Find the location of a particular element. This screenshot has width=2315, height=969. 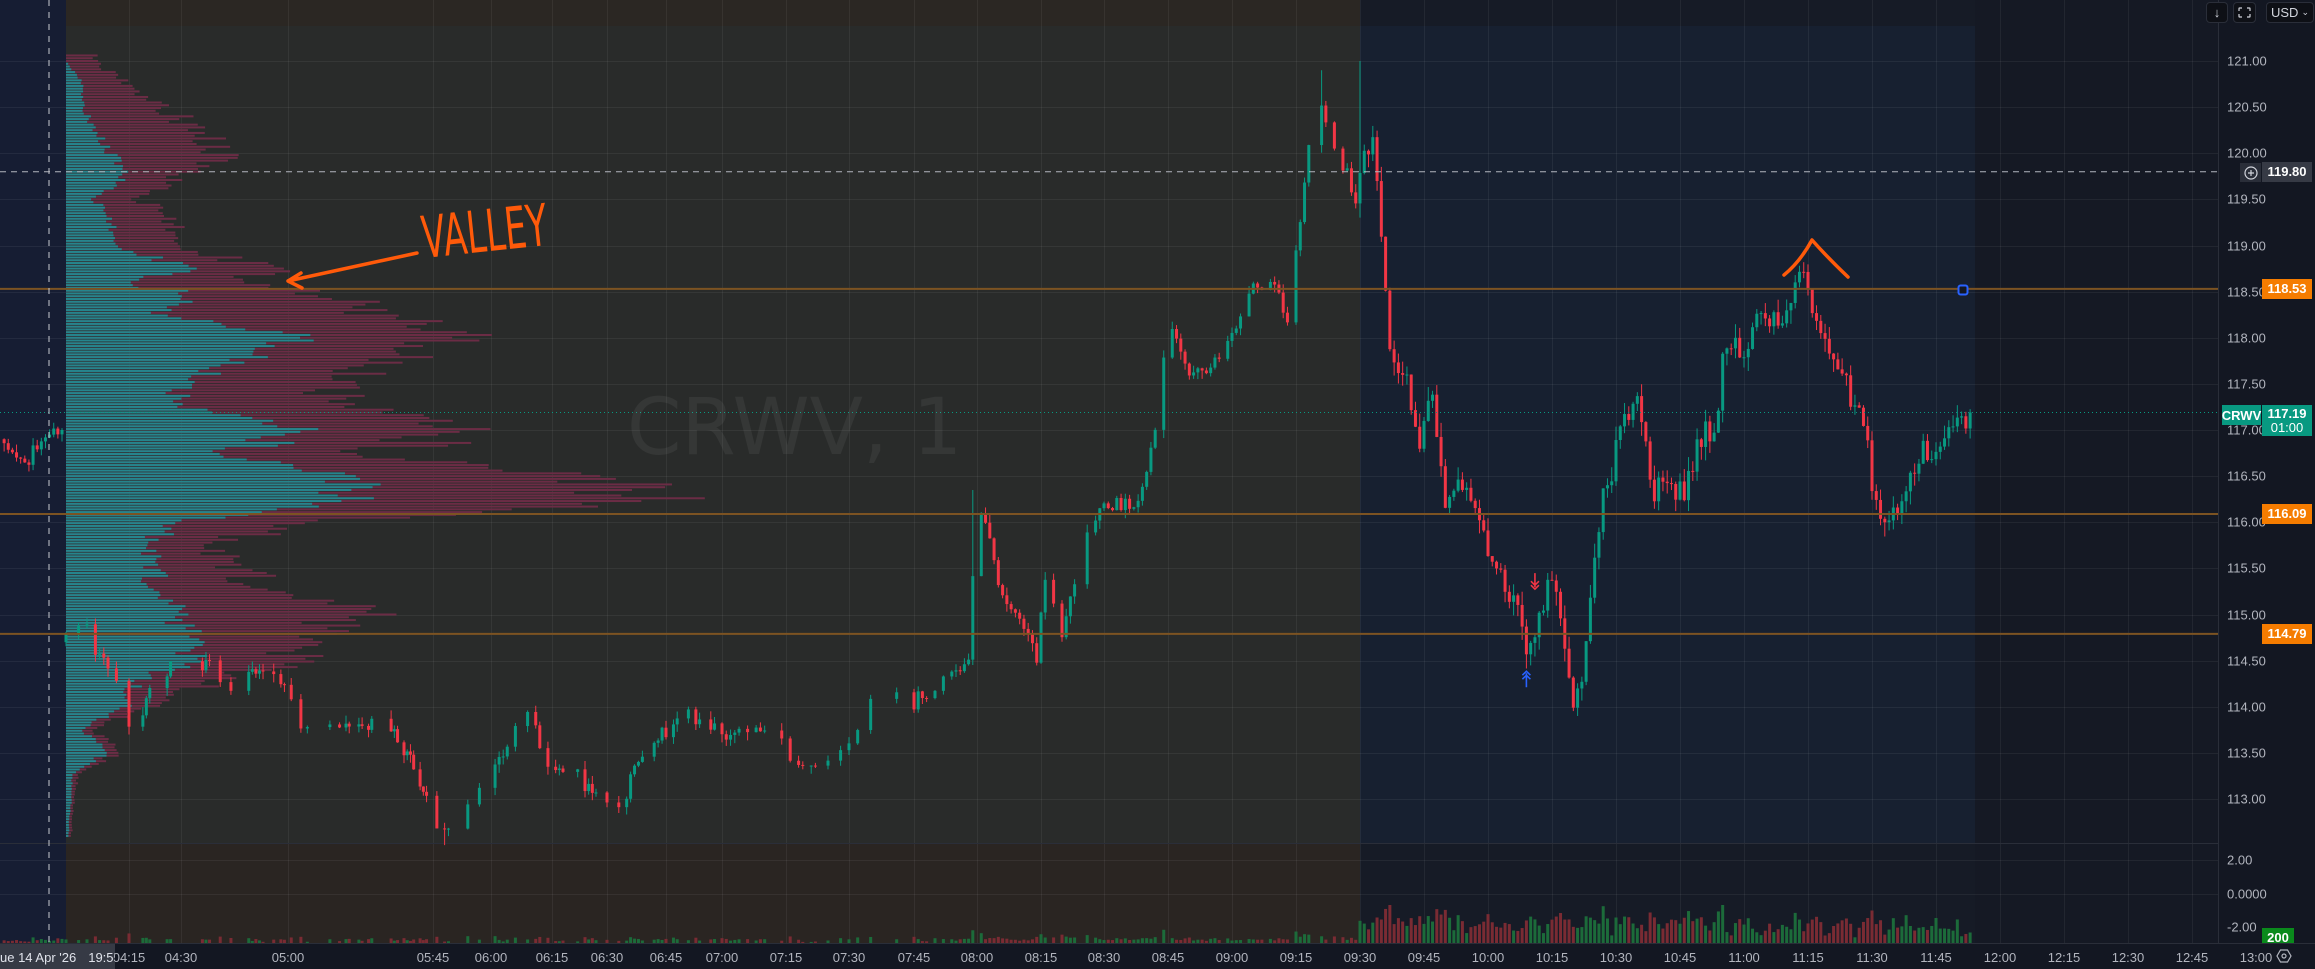

scroll-to-latest-button: ↓ is located at coordinates (2217, 12).